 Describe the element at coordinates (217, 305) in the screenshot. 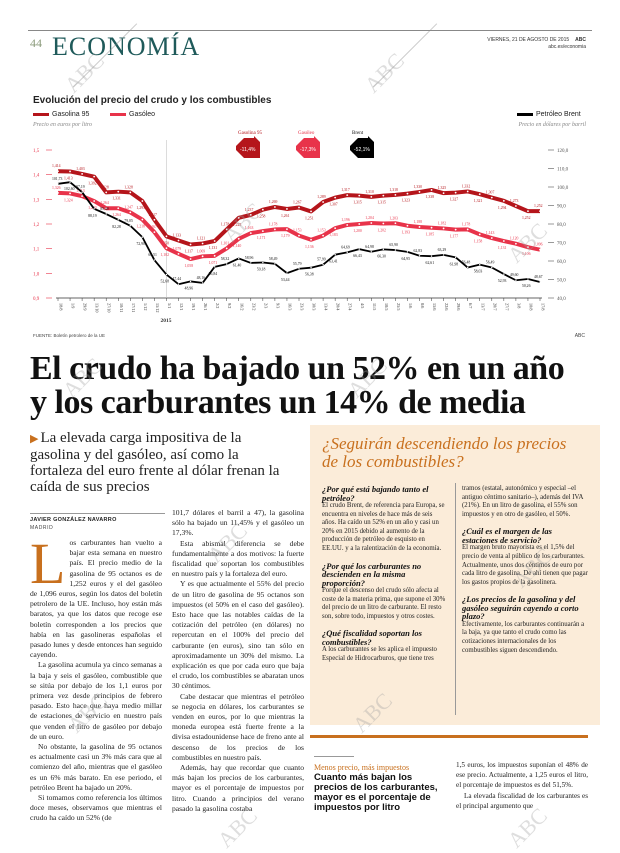

I see `svg-text: 2/2` at that location.